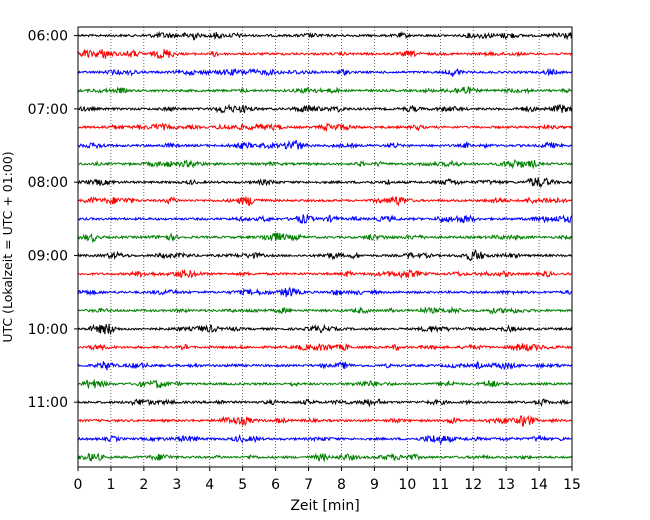  What do you see at coordinates (324, 506) in the screenshot?
I see `x-axis-label: Zeit [min]` at bounding box center [324, 506].